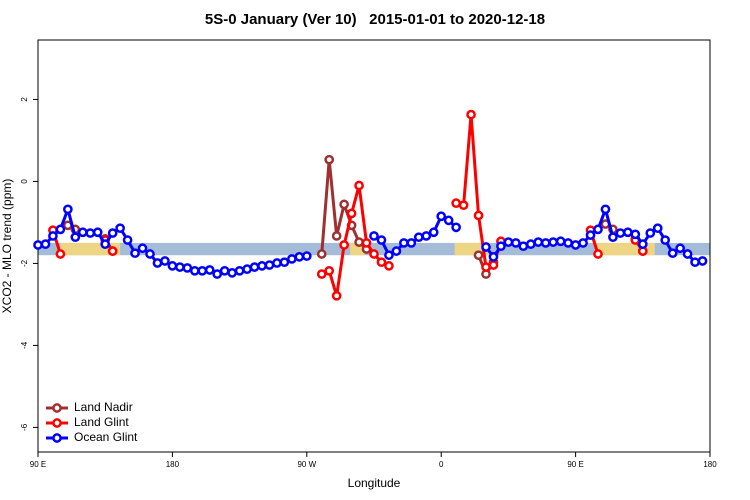 Image resolution: width=750 pixels, height=500 pixels. Describe the element at coordinates (101, 422) in the screenshot. I see `legend-label: Land Glint` at that location.